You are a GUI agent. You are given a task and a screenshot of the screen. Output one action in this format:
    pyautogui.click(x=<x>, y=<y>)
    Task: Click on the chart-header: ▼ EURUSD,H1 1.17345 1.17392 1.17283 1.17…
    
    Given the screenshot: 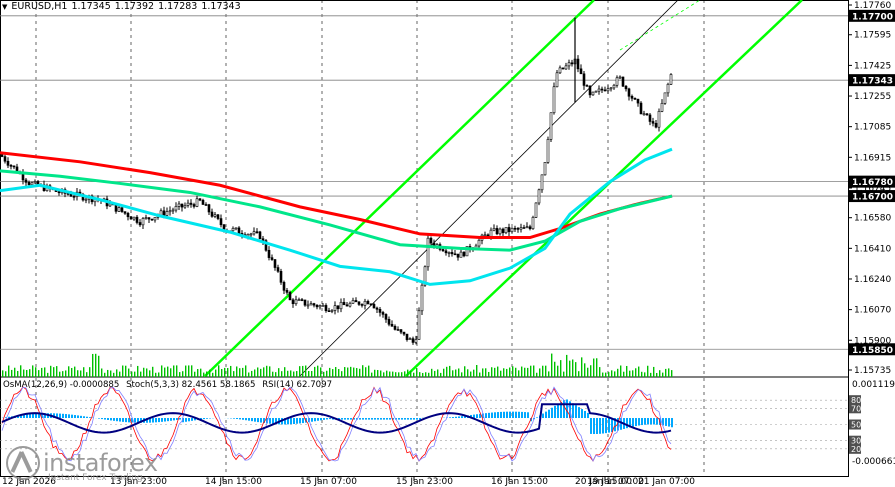 What is the action you would take?
    pyautogui.click(x=121, y=6)
    